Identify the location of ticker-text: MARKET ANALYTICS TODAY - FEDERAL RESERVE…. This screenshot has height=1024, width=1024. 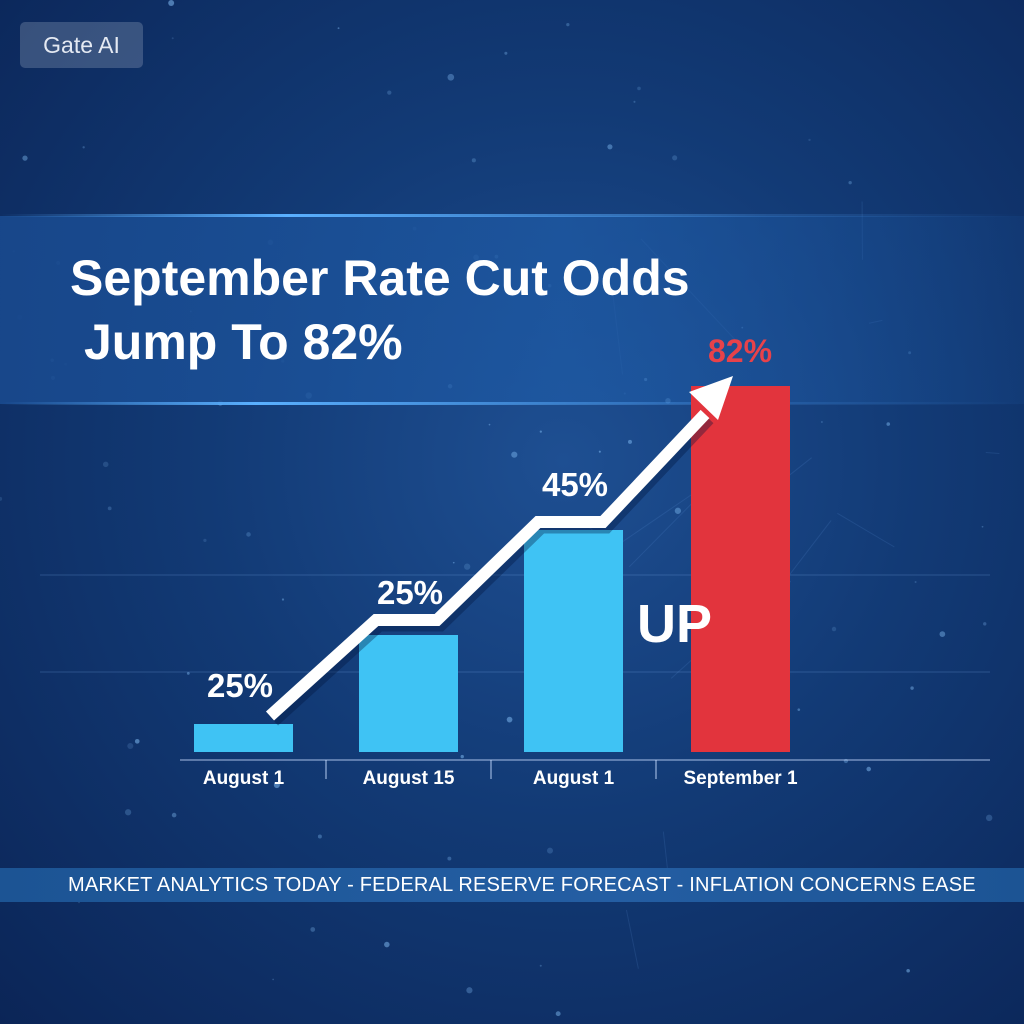
(522, 885).